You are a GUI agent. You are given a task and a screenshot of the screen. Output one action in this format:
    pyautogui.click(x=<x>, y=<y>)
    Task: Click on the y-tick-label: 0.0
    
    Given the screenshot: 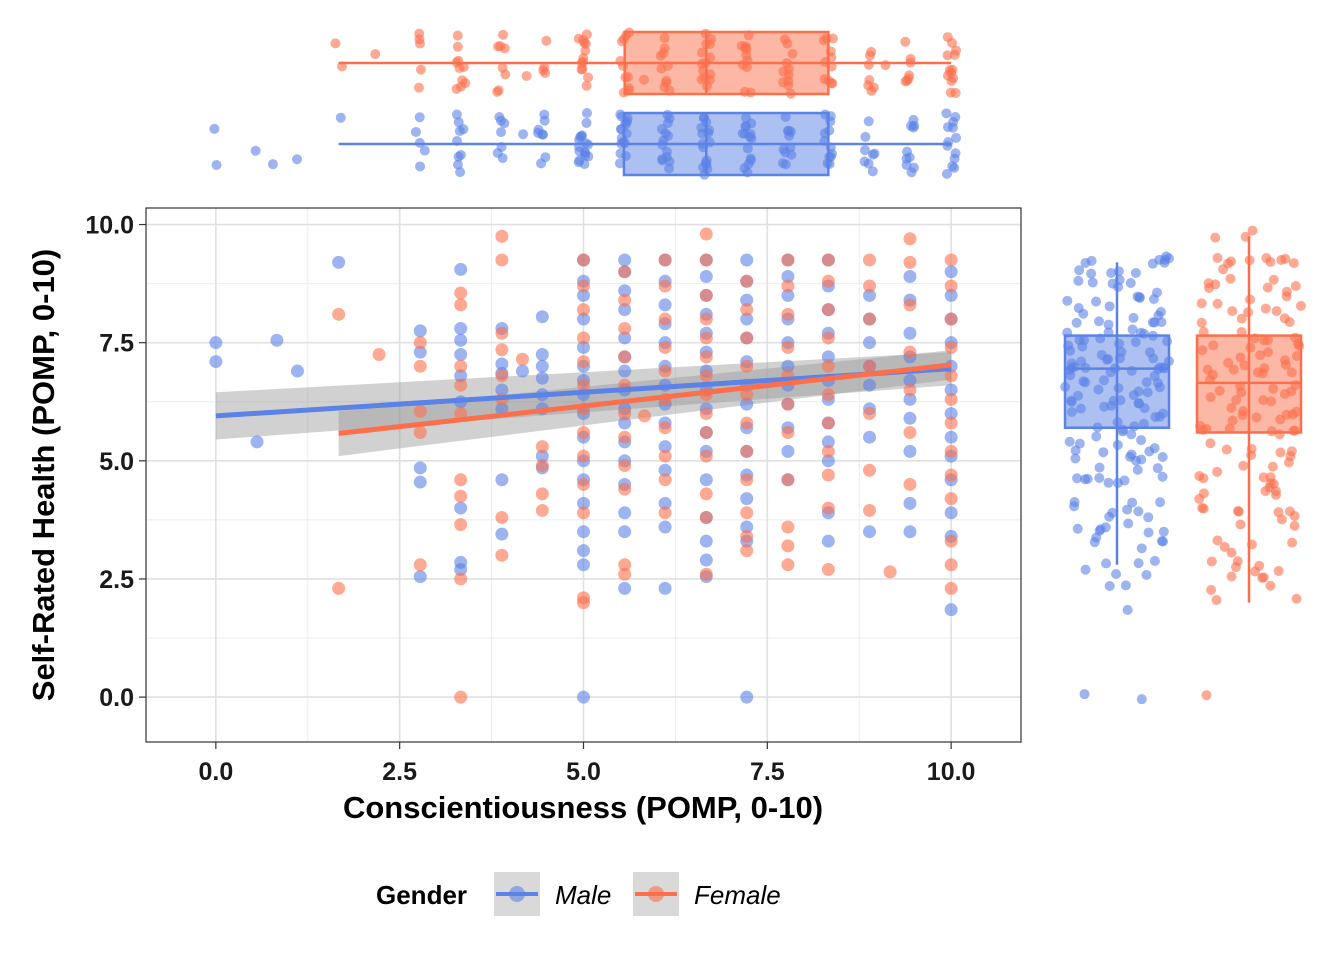 What is the action you would take?
    pyautogui.click(x=116, y=698)
    